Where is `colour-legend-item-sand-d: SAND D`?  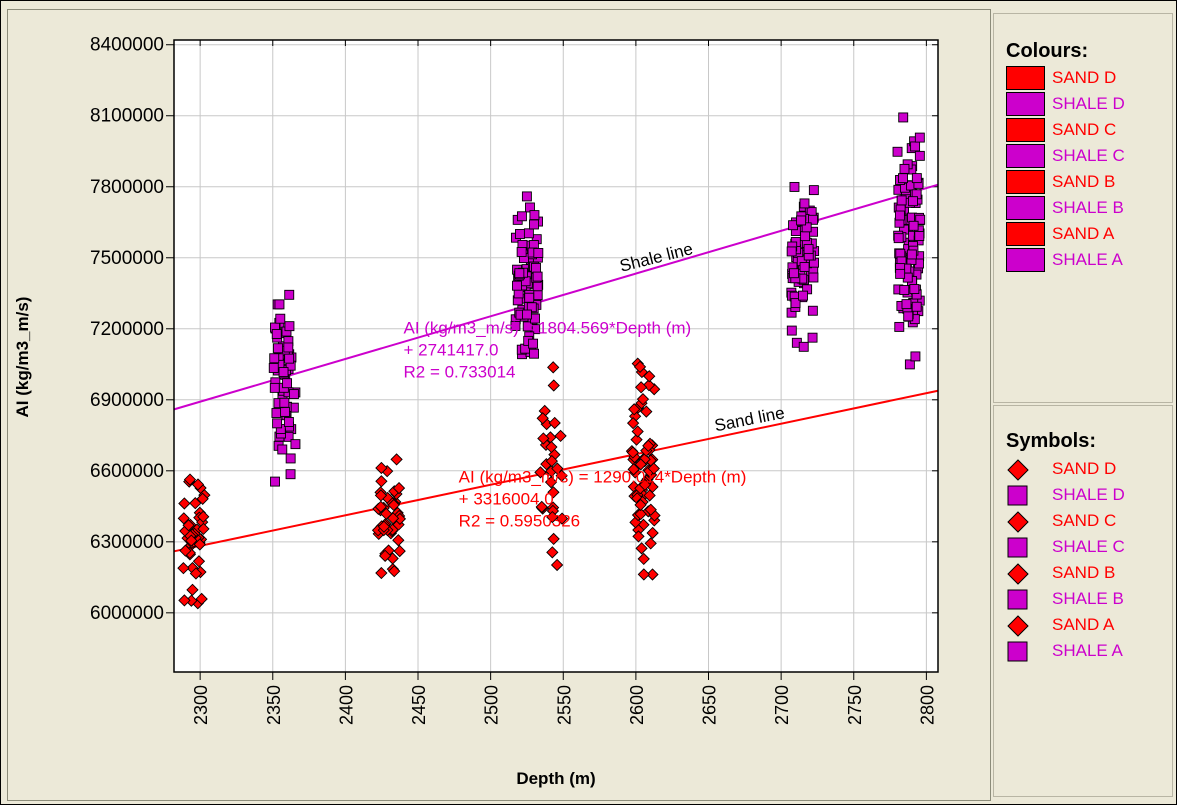 colour-legend-item-sand-d: SAND D is located at coordinates (1088, 78).